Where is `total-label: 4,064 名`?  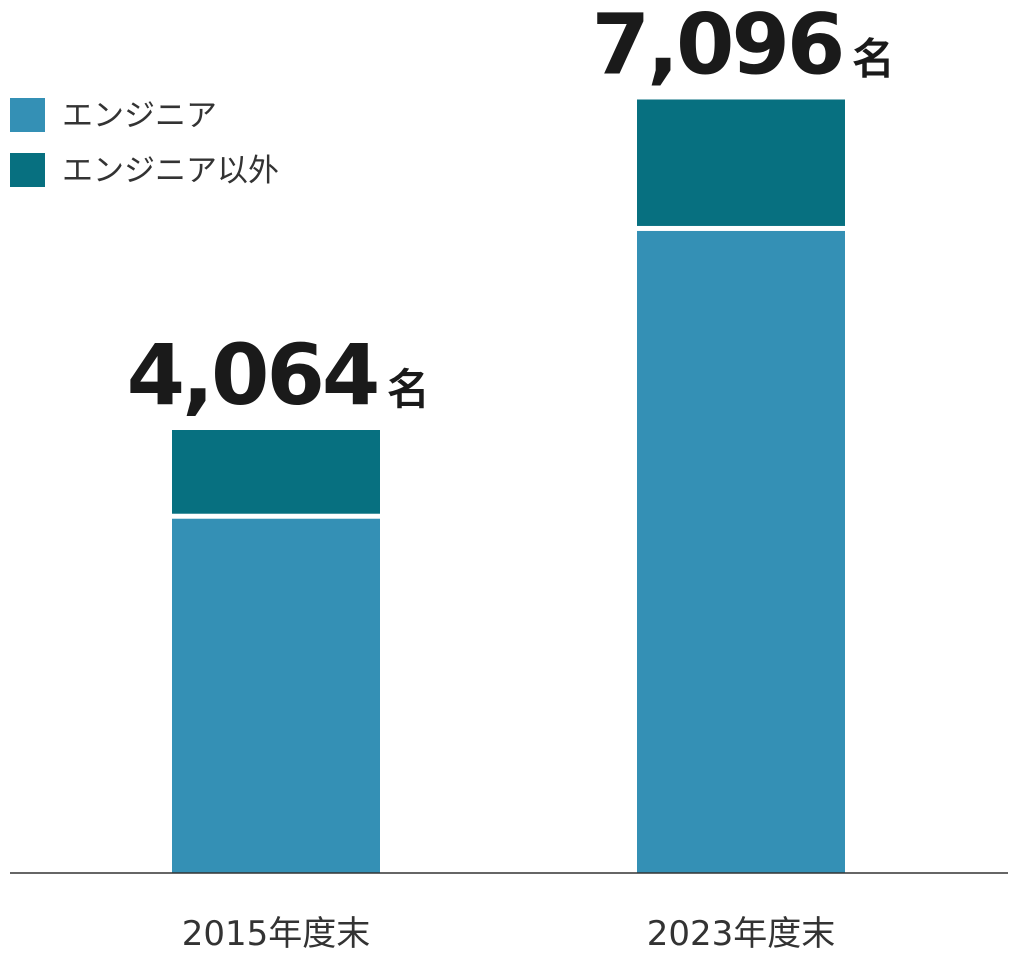 total-label: 4,064 名 is located at coordinates (278, 375).